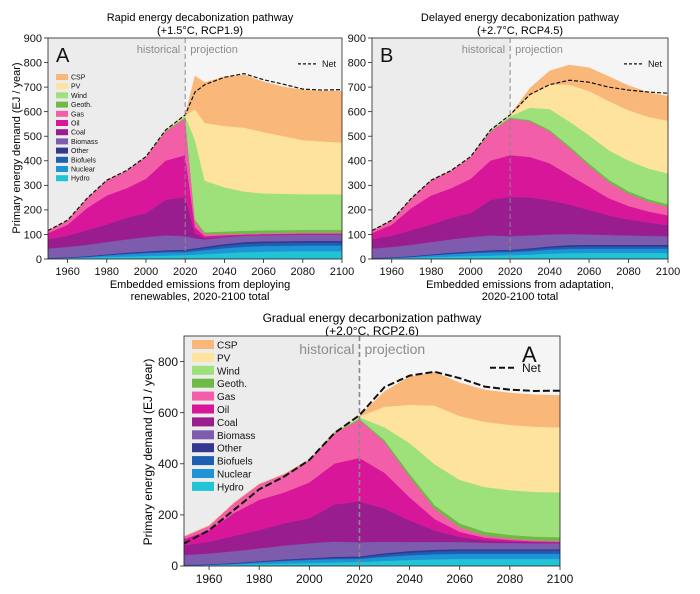 The image size is (700, 594). I want to click on legend-swatch-pv, so click(203, 357).